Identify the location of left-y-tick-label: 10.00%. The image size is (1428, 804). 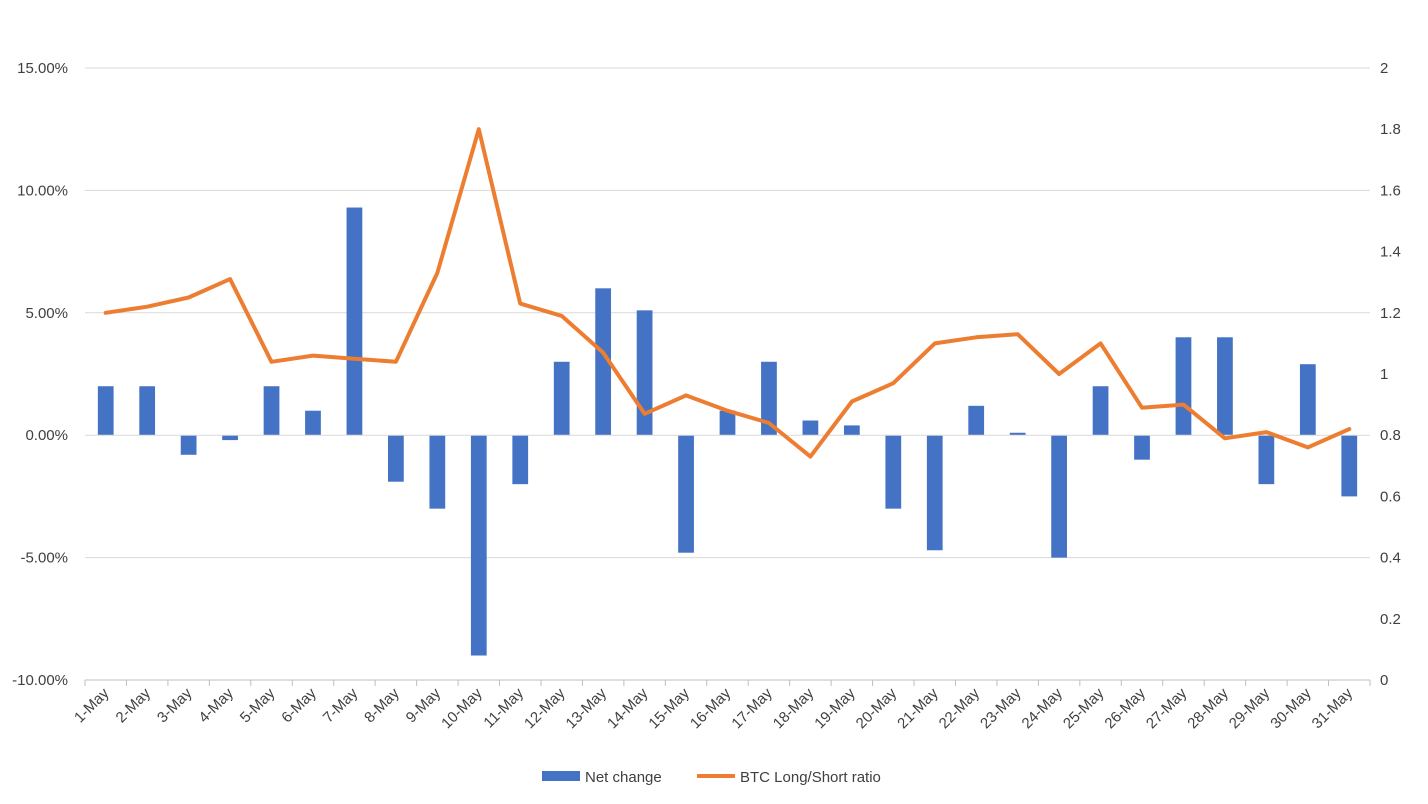
(42, 190).